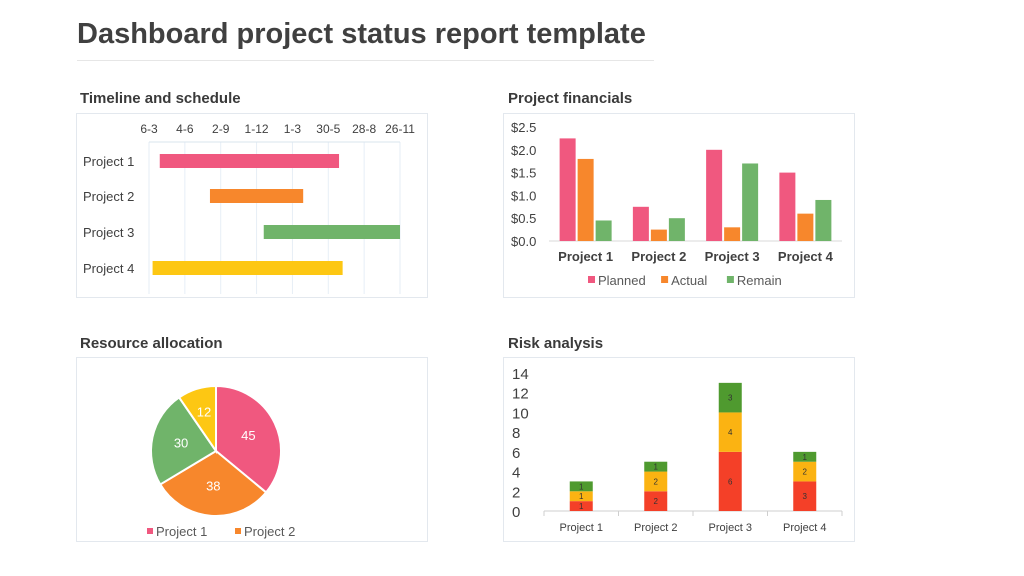 The width and height of the screenshot is (1024, 576). I want to click on risk-y-tick: 12, so click(520, 394).